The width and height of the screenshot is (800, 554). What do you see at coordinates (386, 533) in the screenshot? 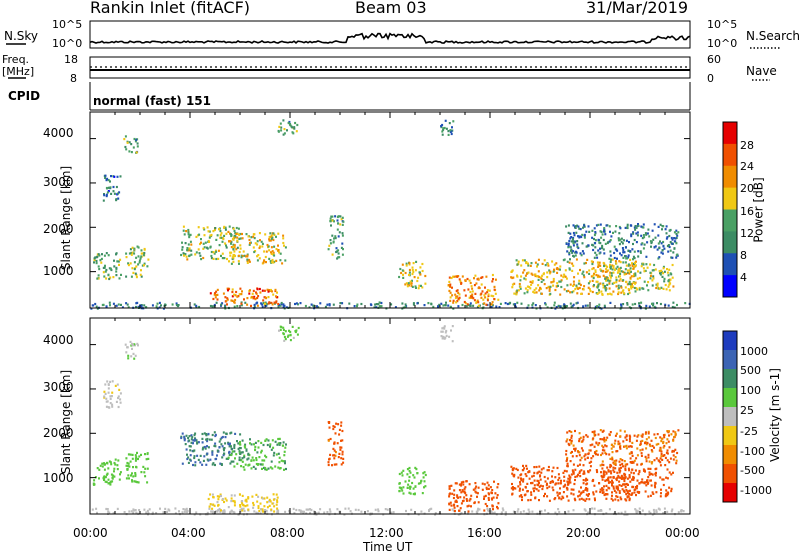
I see `xtick-1200: 12:00` at bounding box center [386, 533].